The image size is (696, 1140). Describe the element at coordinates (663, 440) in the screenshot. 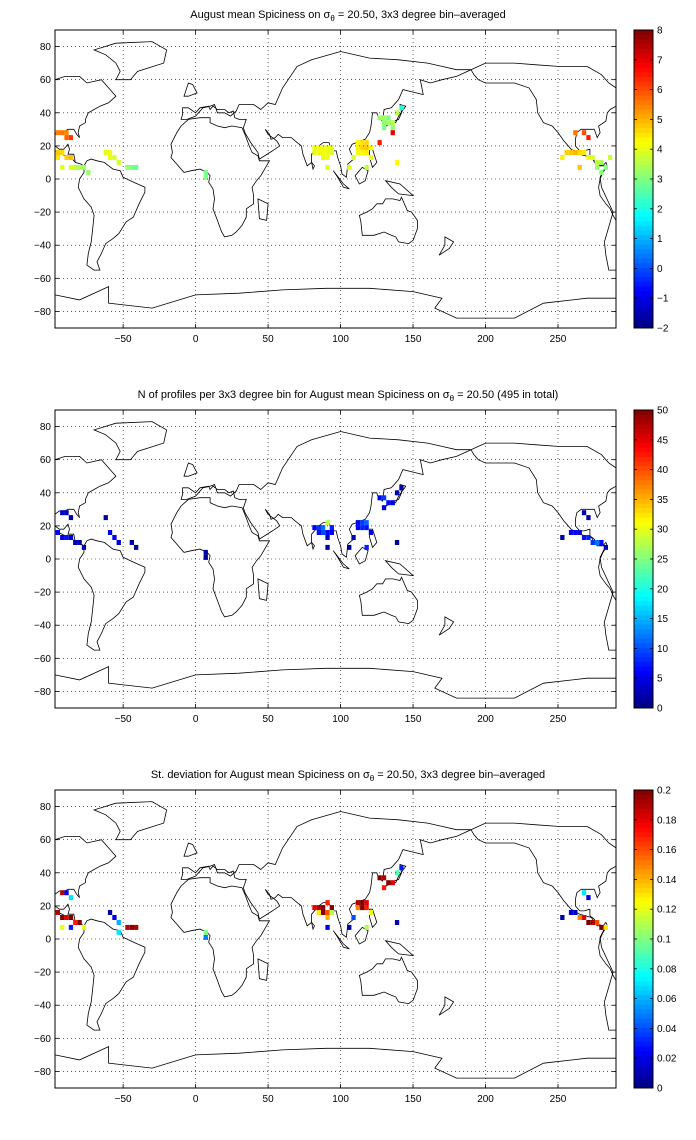

I see `colorbar-tick-label: 45` at that location.